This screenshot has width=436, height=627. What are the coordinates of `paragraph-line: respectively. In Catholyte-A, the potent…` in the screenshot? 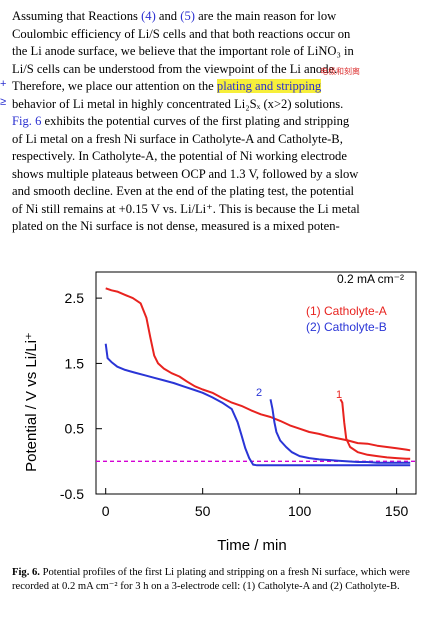 It's located at (179, 156).